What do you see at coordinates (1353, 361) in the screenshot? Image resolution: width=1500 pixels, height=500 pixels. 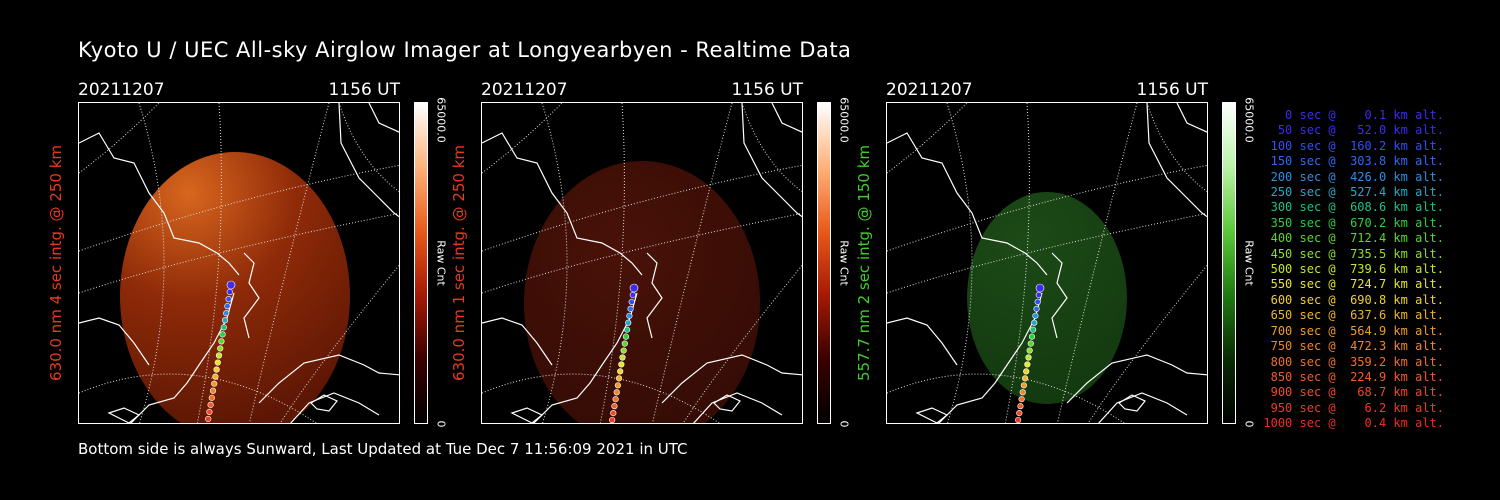 I see `legend-row: 800 sec @ 359.2 km alt.` at bounding box center [1353, 361].